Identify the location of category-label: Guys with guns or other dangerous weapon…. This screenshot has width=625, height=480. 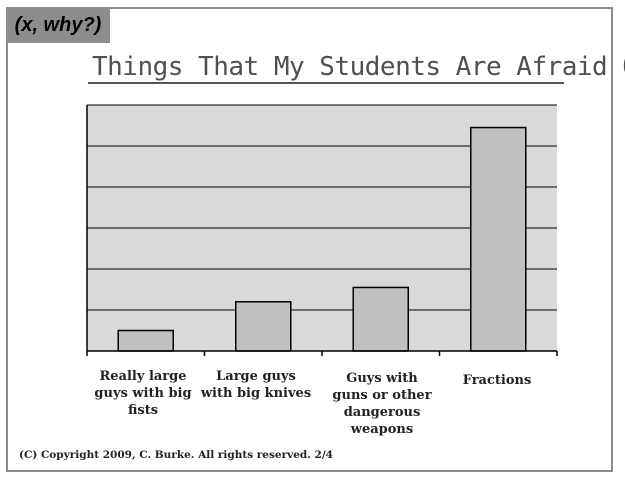
(382, 404).